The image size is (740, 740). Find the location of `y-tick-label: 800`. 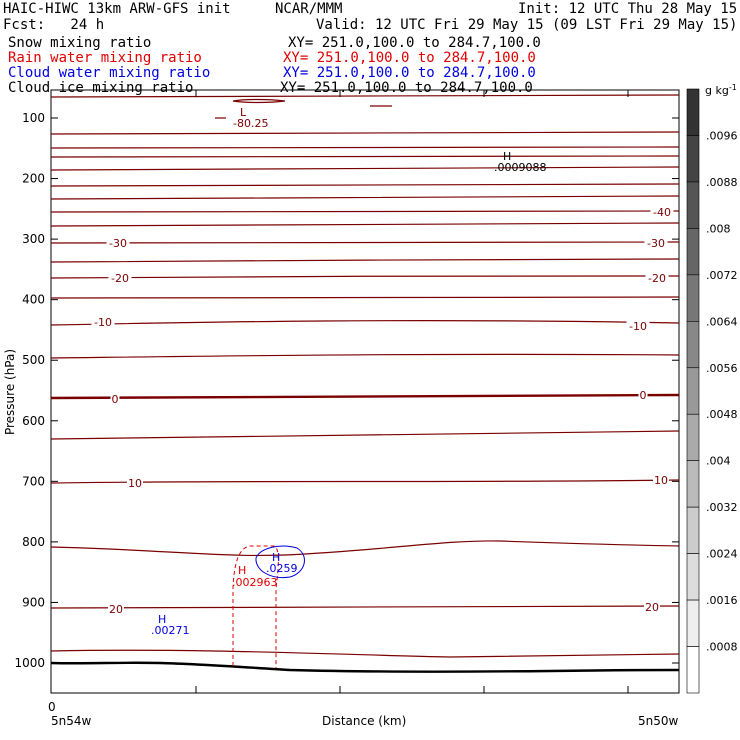

y-tick-label: 800 is located at coordinates (33, 542).